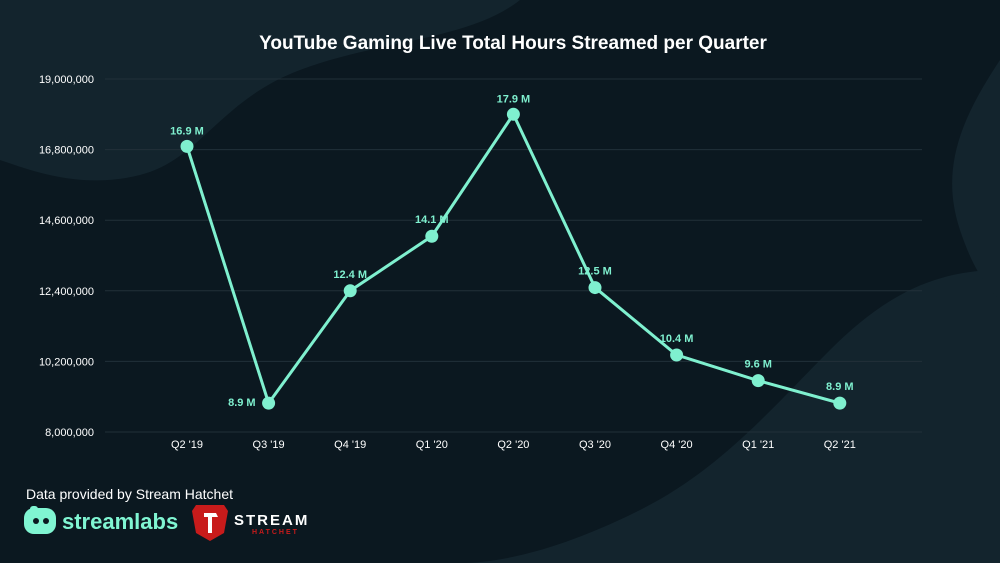 The image size is (1000, 563). Describe the element at coordinates (350, 445) in the screenshot. I see `x-tick-label: Q4 '19` at that location.